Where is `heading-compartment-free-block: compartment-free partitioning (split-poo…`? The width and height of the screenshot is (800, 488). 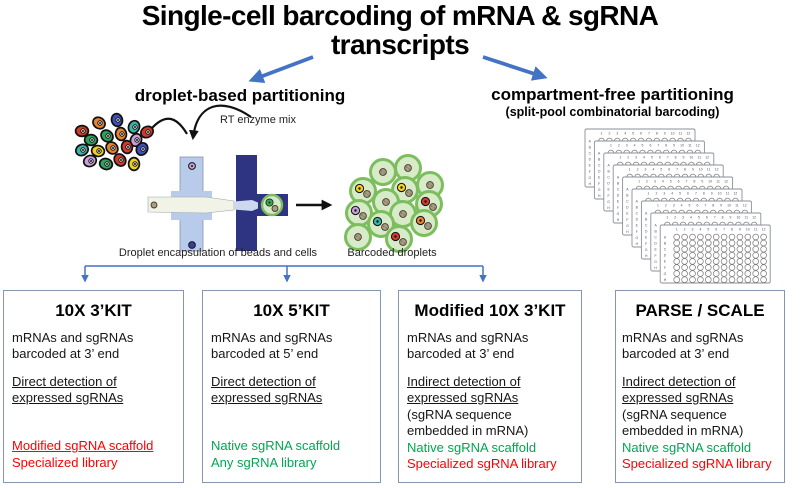
heading-compartment-free-block: compartment-free partitioning (split-poo… is located at coordinates (612, 102).